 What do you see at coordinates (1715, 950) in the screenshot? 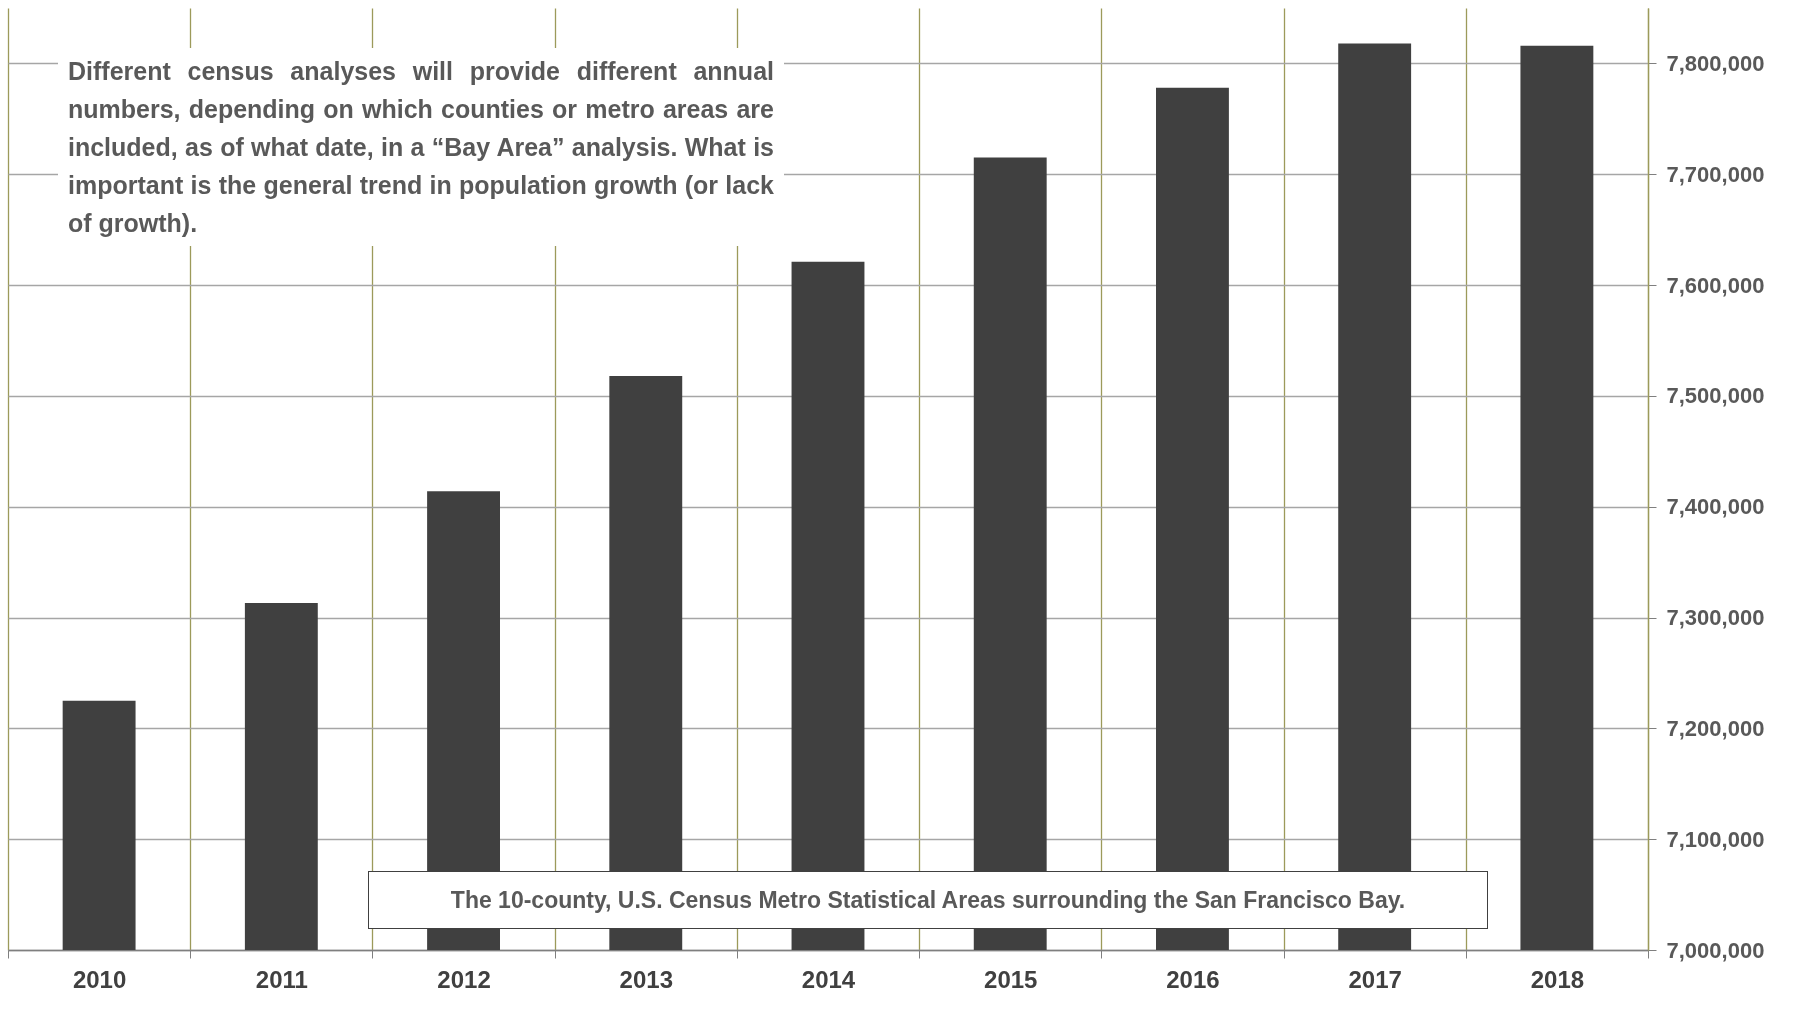
I see `y-tick-label: 7,000,000` at bounding box center [1715, 950].